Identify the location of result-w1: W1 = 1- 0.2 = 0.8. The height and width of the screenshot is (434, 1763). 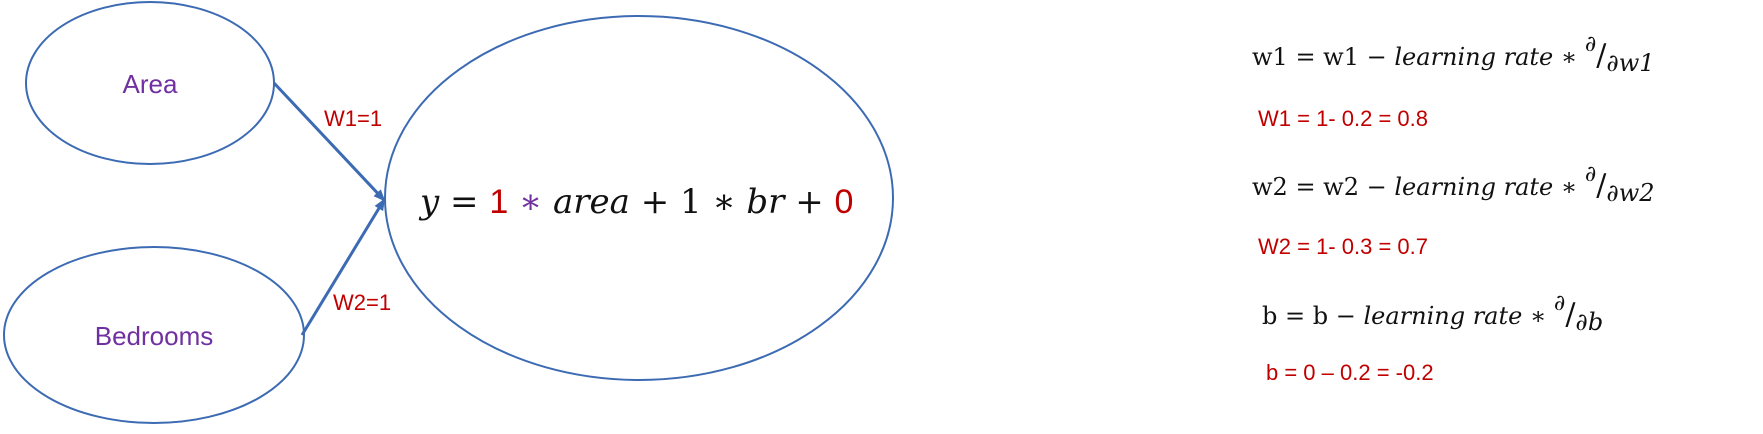
(1343, 118).